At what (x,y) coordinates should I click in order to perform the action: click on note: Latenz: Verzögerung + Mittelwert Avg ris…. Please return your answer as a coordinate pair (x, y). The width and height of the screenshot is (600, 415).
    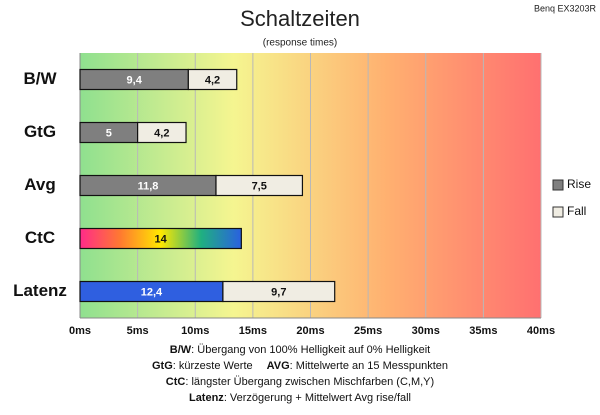
    Looking at the image, I should click on (300, 398).